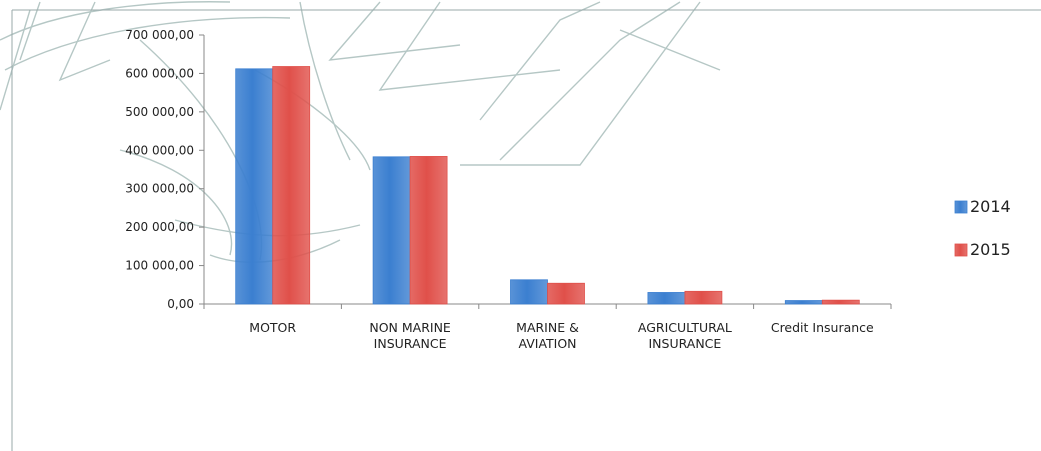 This screenshot has width=1041, height=451. What do you see at coordinates (159, 73) in the screenshot?
I see `y-tick-label: 600 000,00` at bounding box center [159, 73].